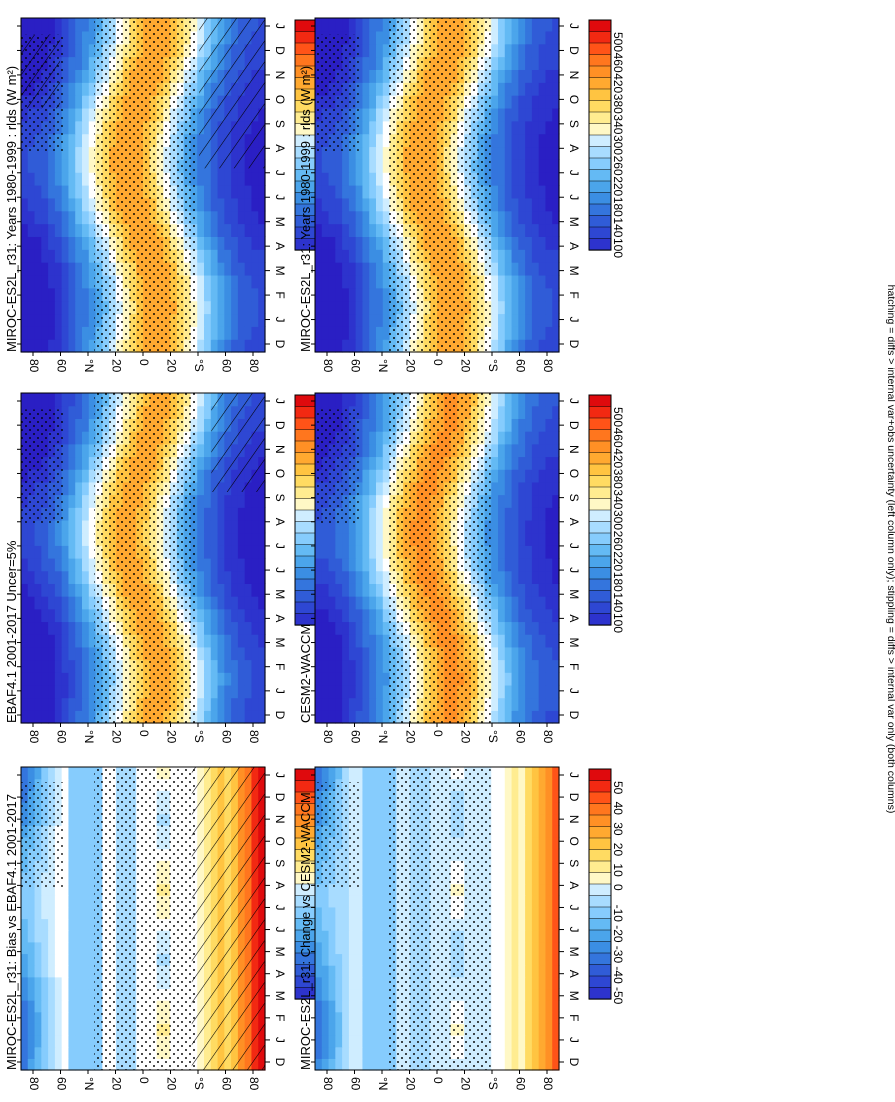 The image size is (895, 1102). I want to click on colorbar-label: 460, so click(618, 63).